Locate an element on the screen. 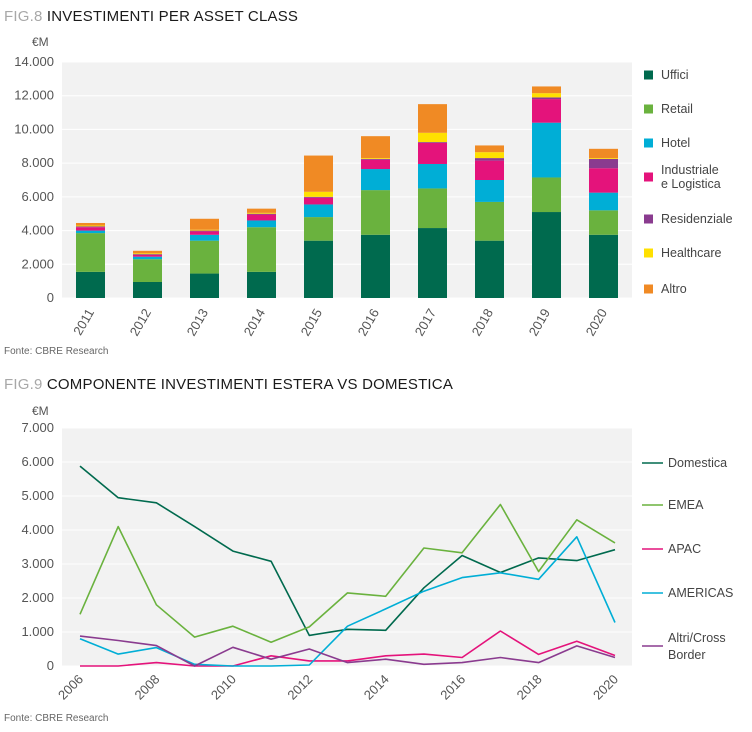 Image resolution: width=752 pixels, height=732 pixels. fig9-x-tick-label: 2012 is located at coordinates (299, 687).